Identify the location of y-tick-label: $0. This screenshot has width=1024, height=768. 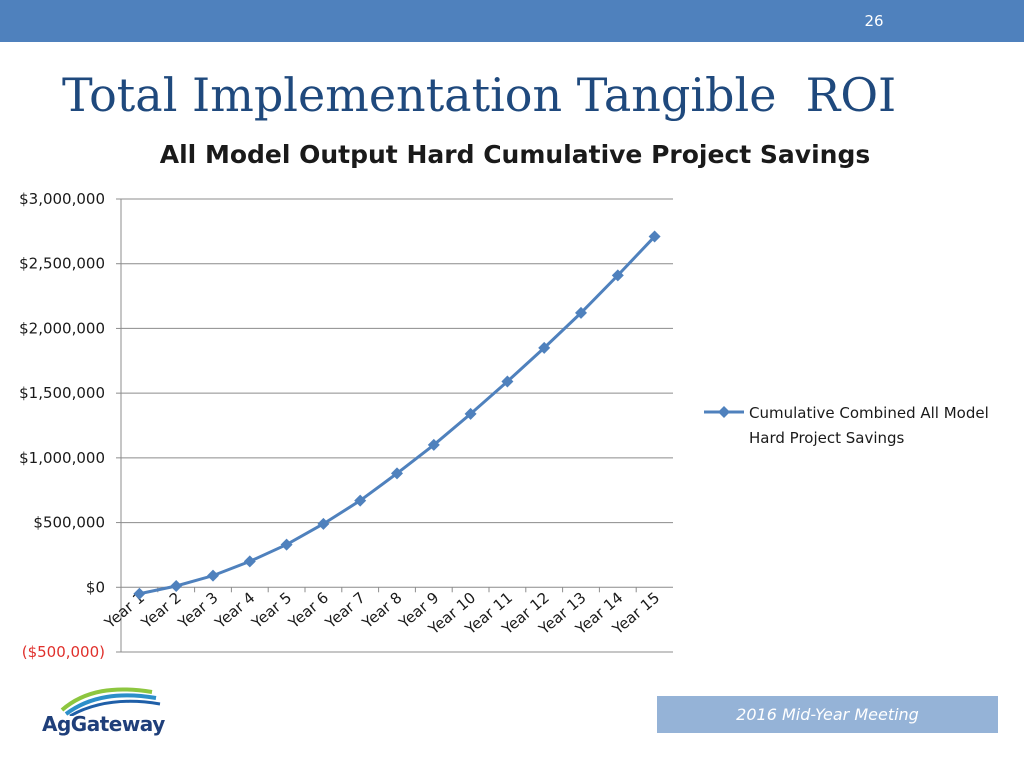
(95, 587).